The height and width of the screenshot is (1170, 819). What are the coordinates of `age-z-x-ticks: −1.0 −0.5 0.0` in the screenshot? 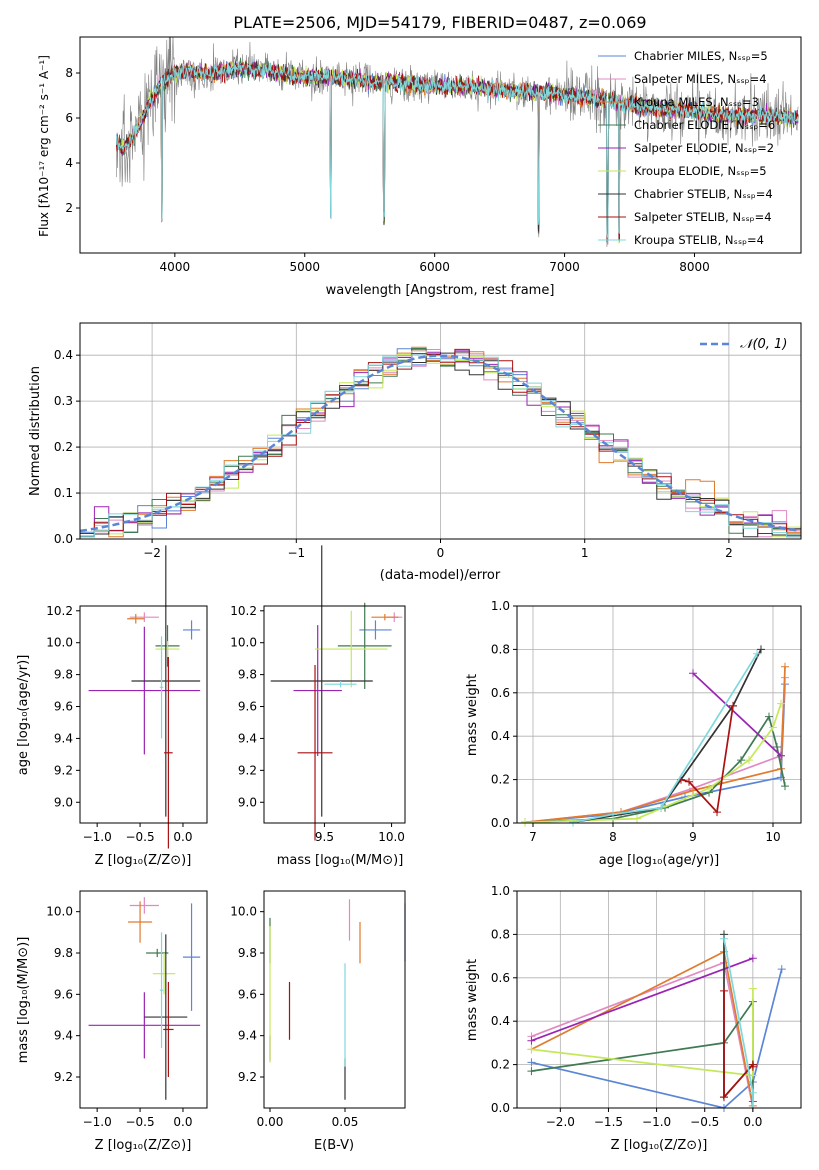 It's located at (138, 833).